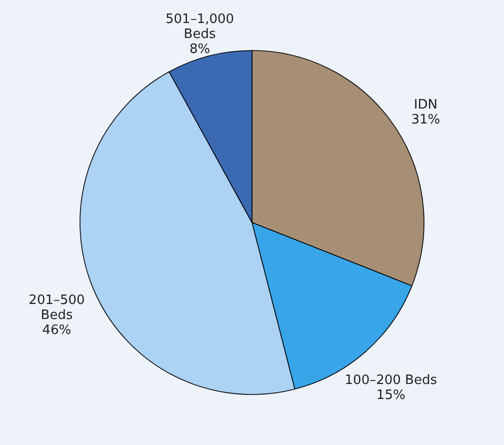  I want to click on data-label: 8%, so click(199, 50).